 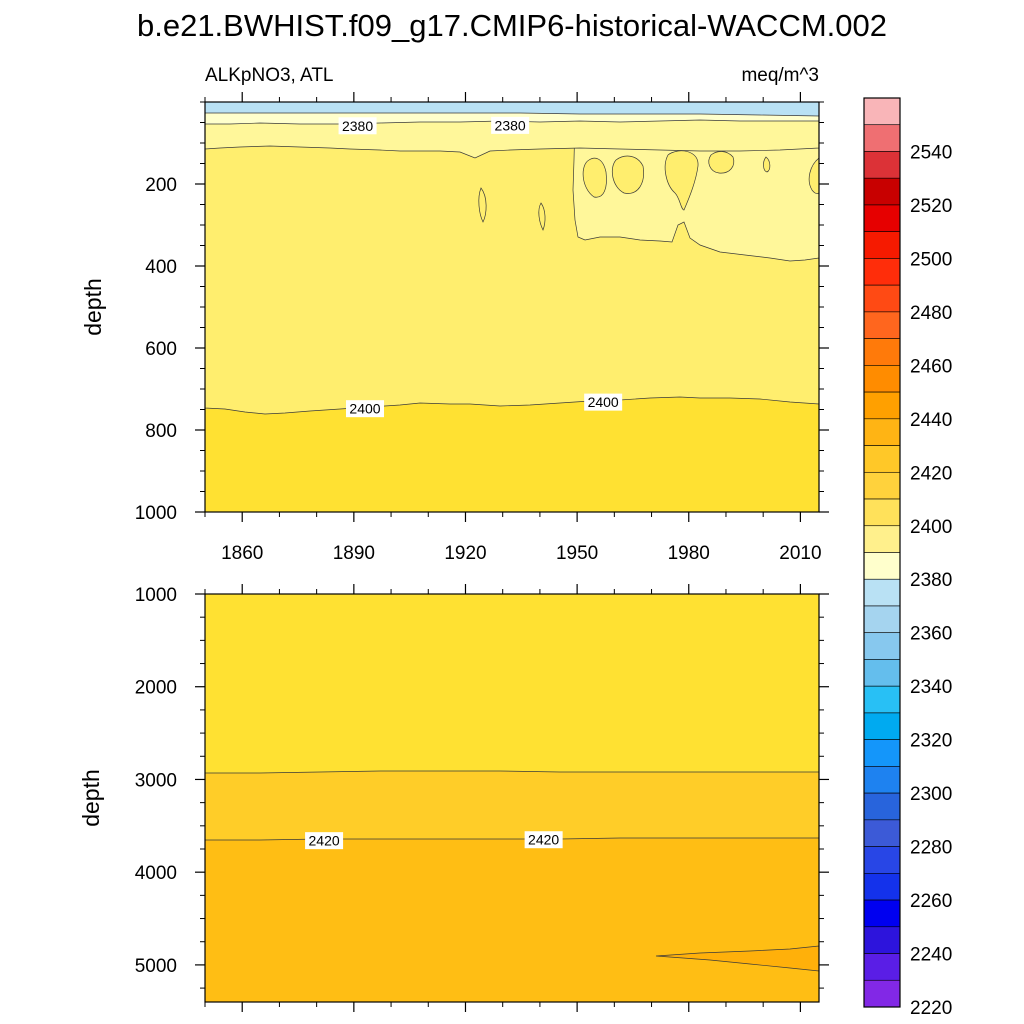 I want to click on colorbar-frame, so click(x=882, y=552).